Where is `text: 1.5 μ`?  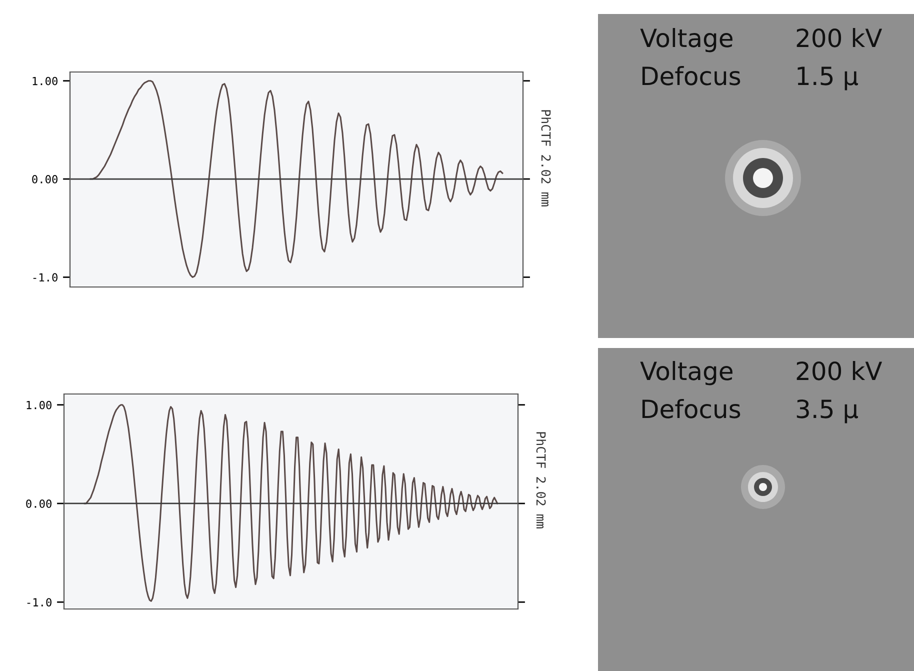 text: 1.5 μ is located at coordinates (828, 78).